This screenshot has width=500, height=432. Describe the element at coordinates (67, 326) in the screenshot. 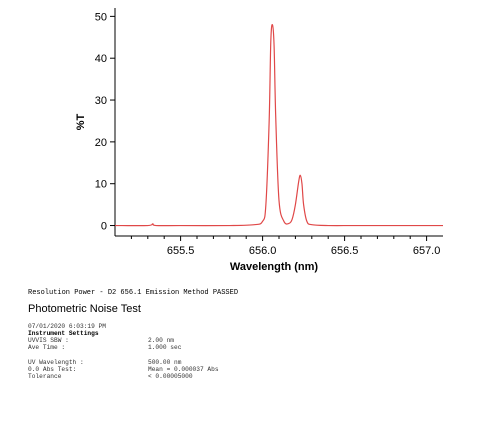

I see `timestamp: 07/01/2020 6:03:19 PM` at that location.